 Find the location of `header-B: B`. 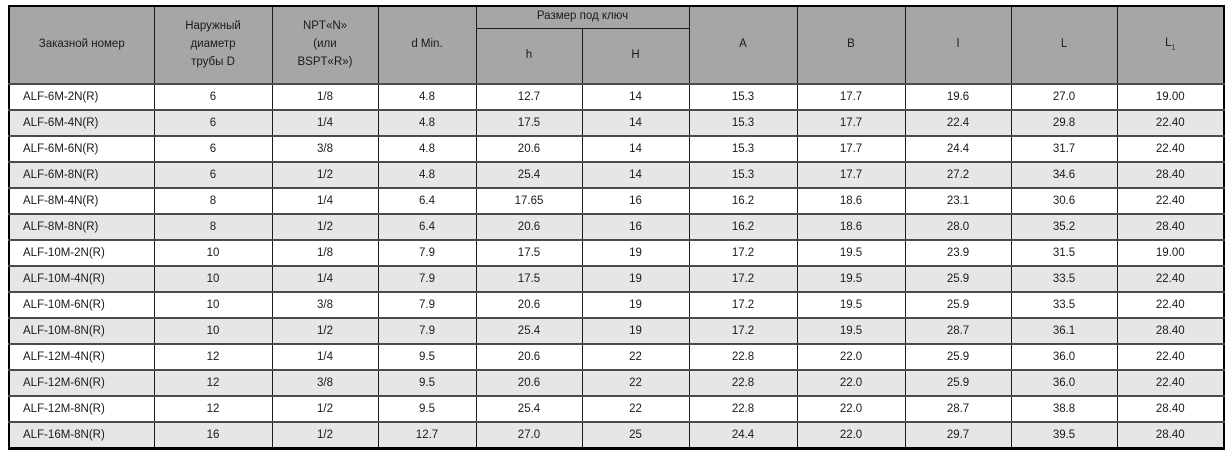

header-B: B is located at coordinates (851, 45).